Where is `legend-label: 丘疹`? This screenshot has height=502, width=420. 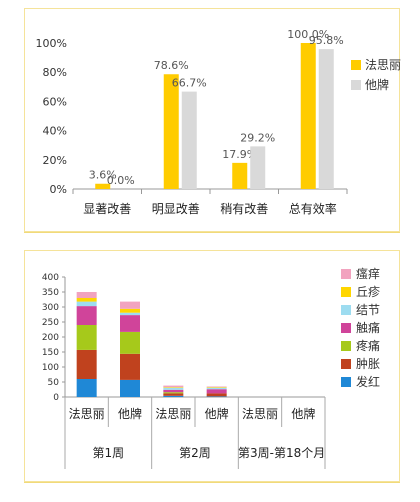
legend-label: 丘疹 is located at coordinates (368, 291).